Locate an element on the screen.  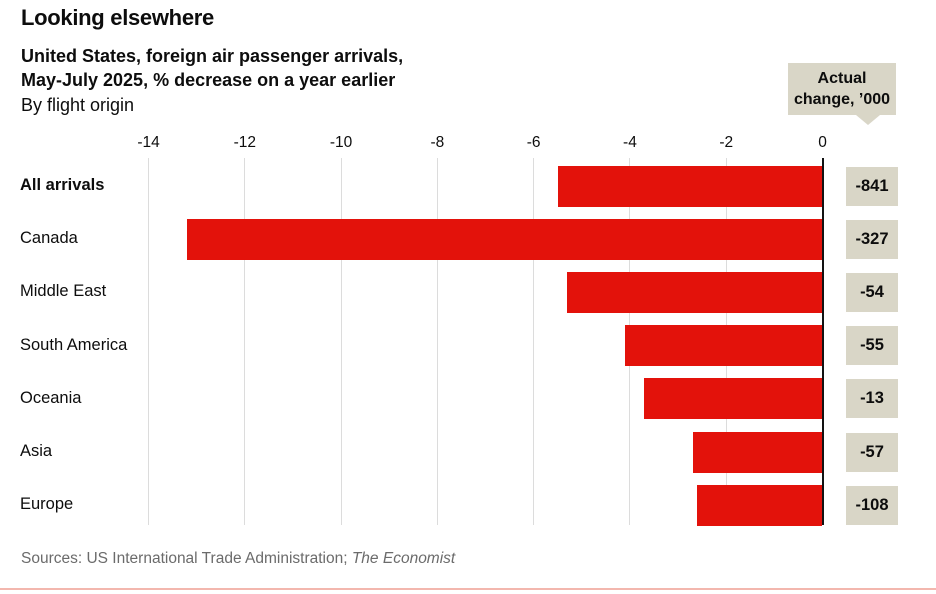
callout-line2: change, ’000 is located at coordinates (842, 99).